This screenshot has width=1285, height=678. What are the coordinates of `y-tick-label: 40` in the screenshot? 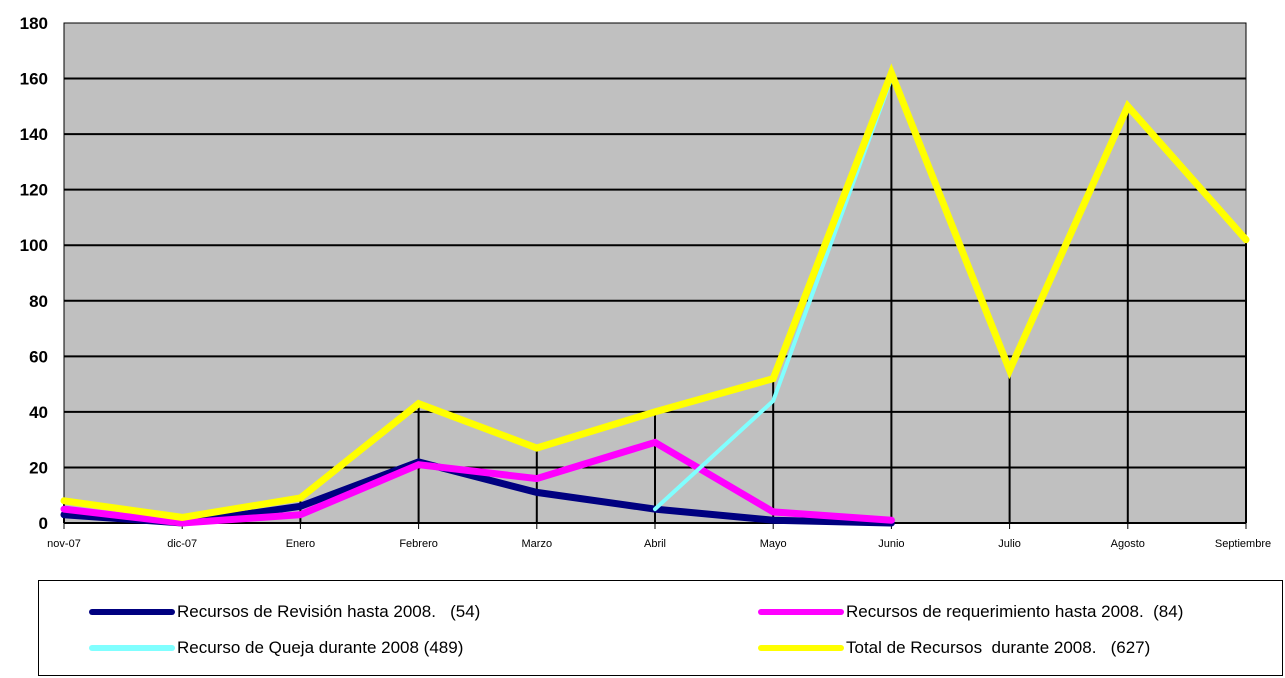 It's located at (38, 412).